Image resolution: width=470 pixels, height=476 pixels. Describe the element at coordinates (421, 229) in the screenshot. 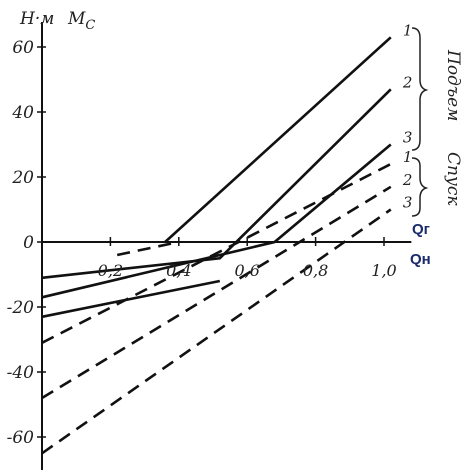

I see `x-axis-label-top: Qг` at that location.